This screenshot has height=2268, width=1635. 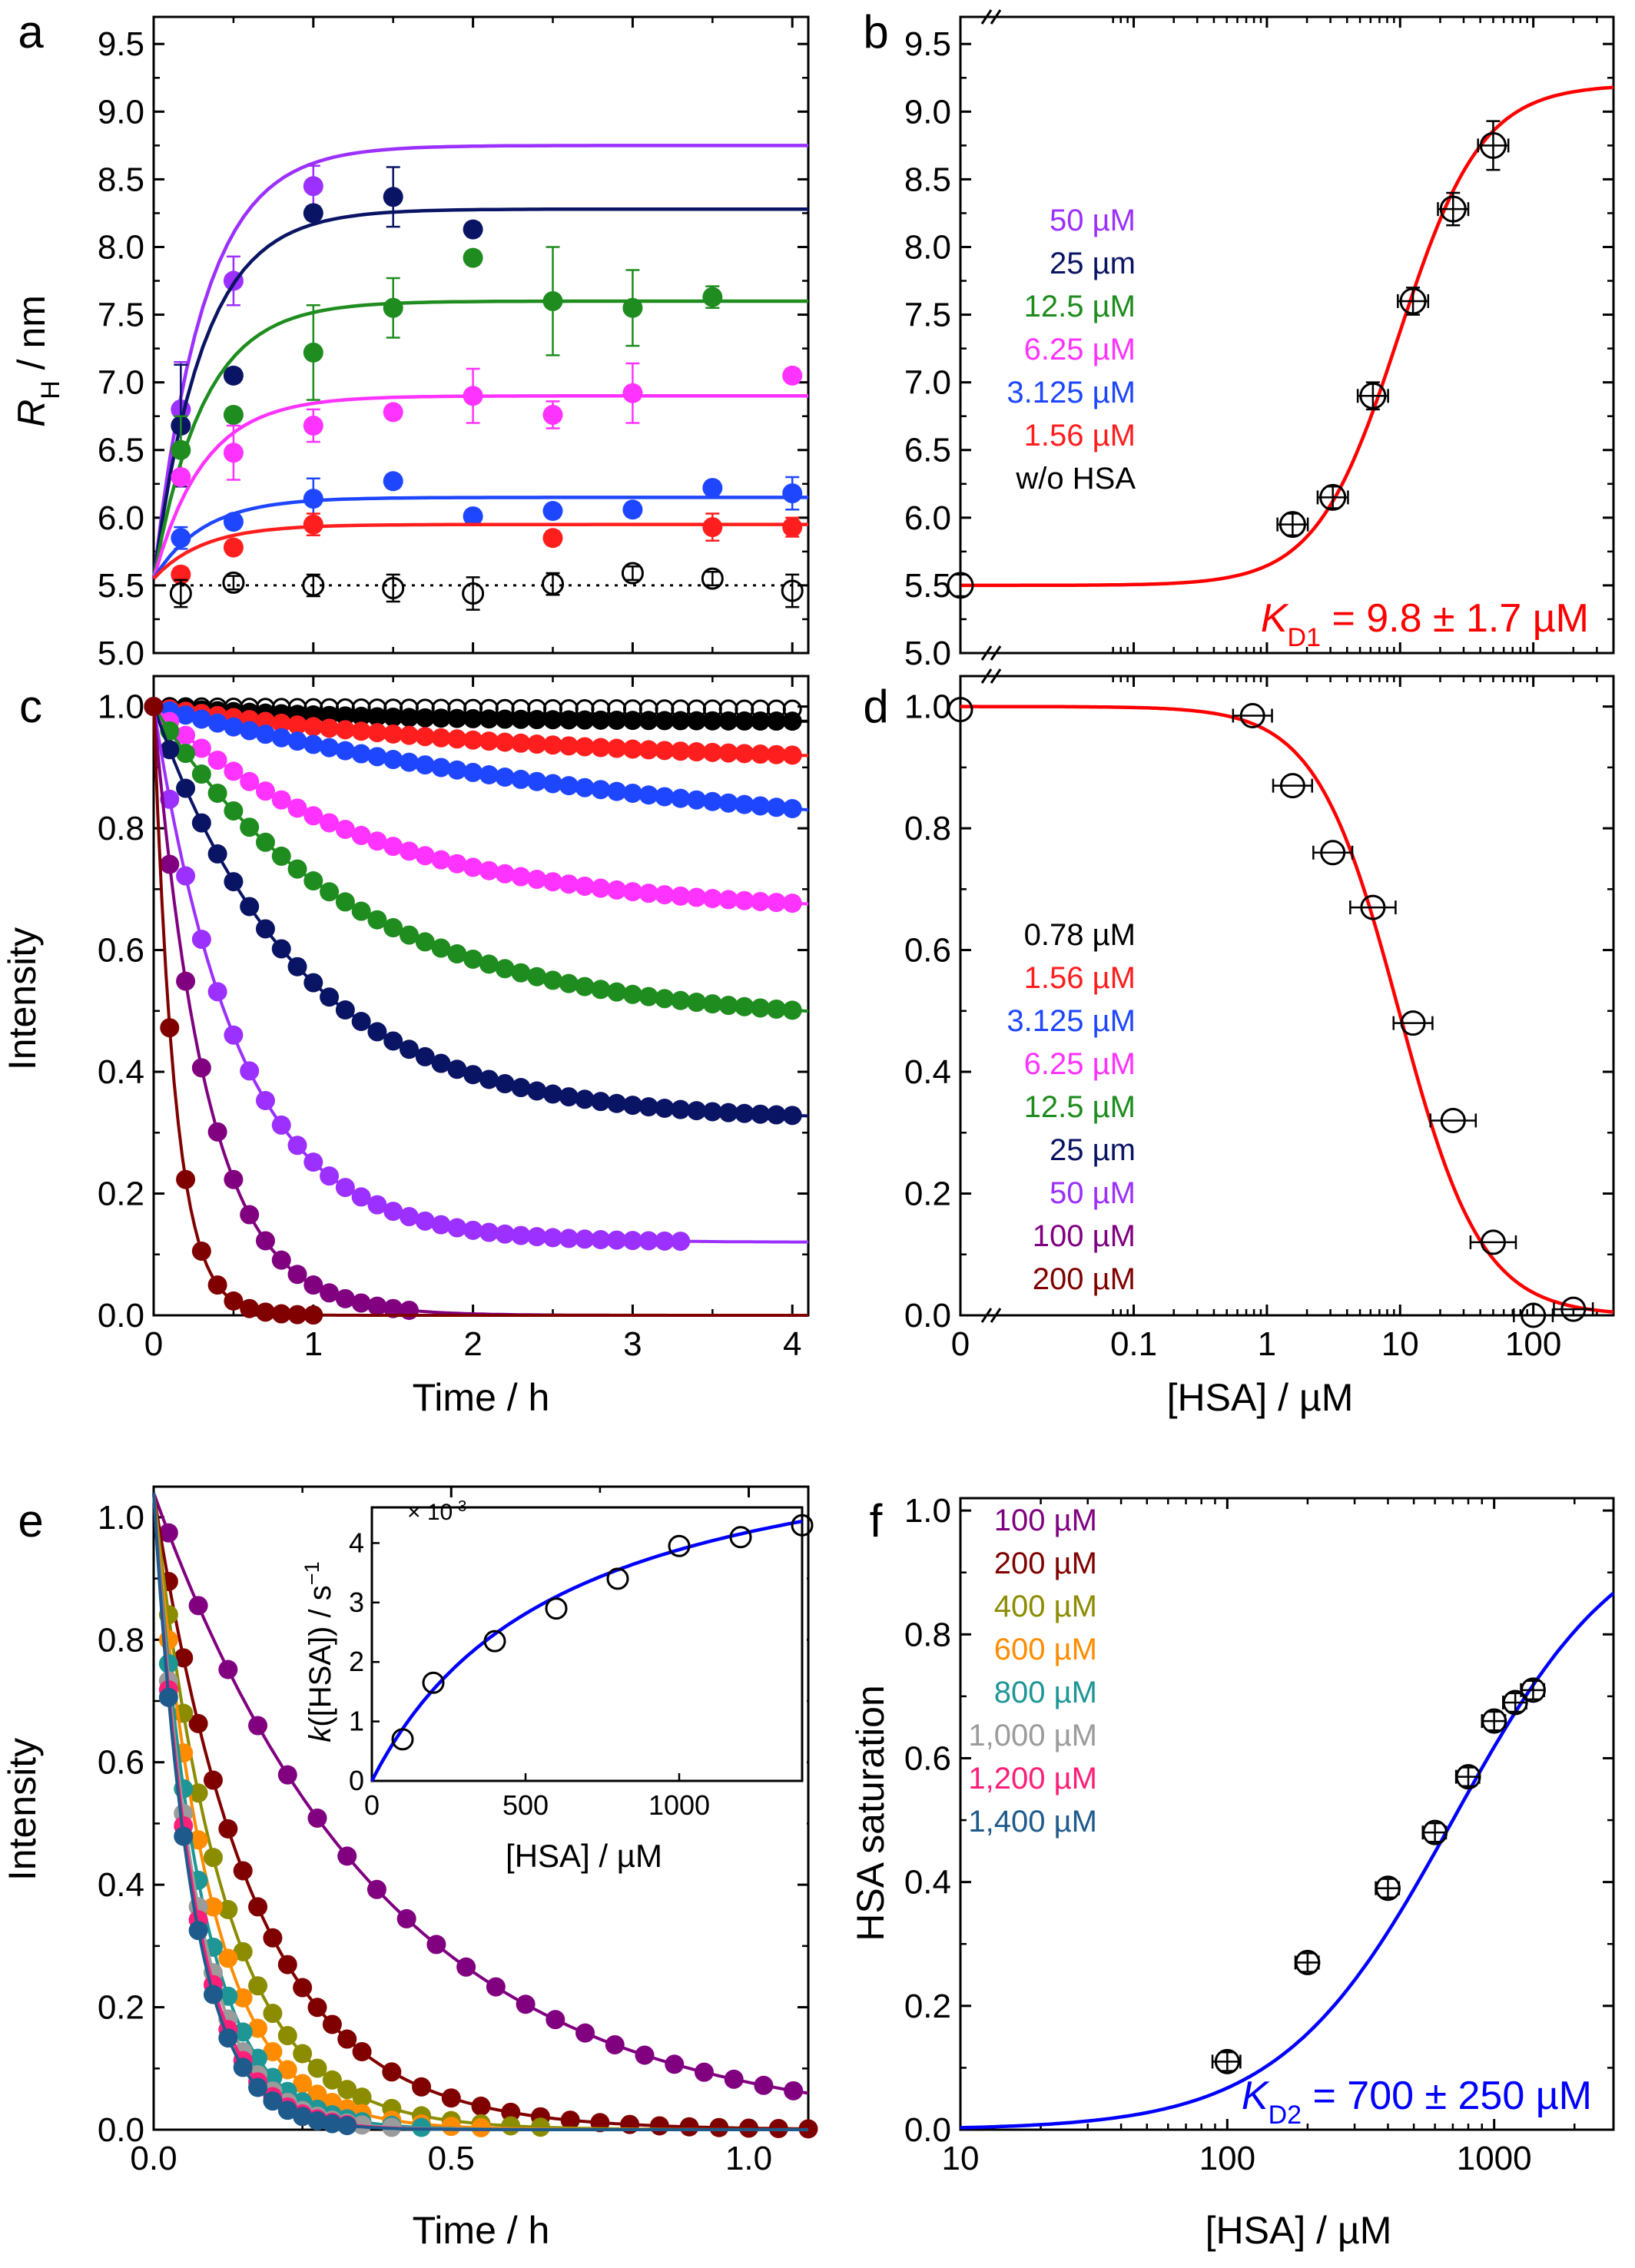 I want to click on kd1-symbol: K, so click(x=1275, y=618).